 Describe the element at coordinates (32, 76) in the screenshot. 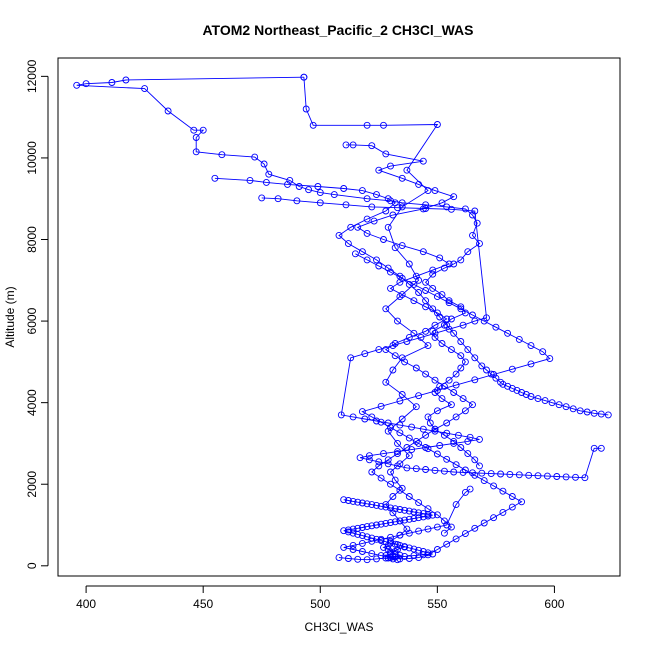

I see `y-tick-label: 12000` at that location.